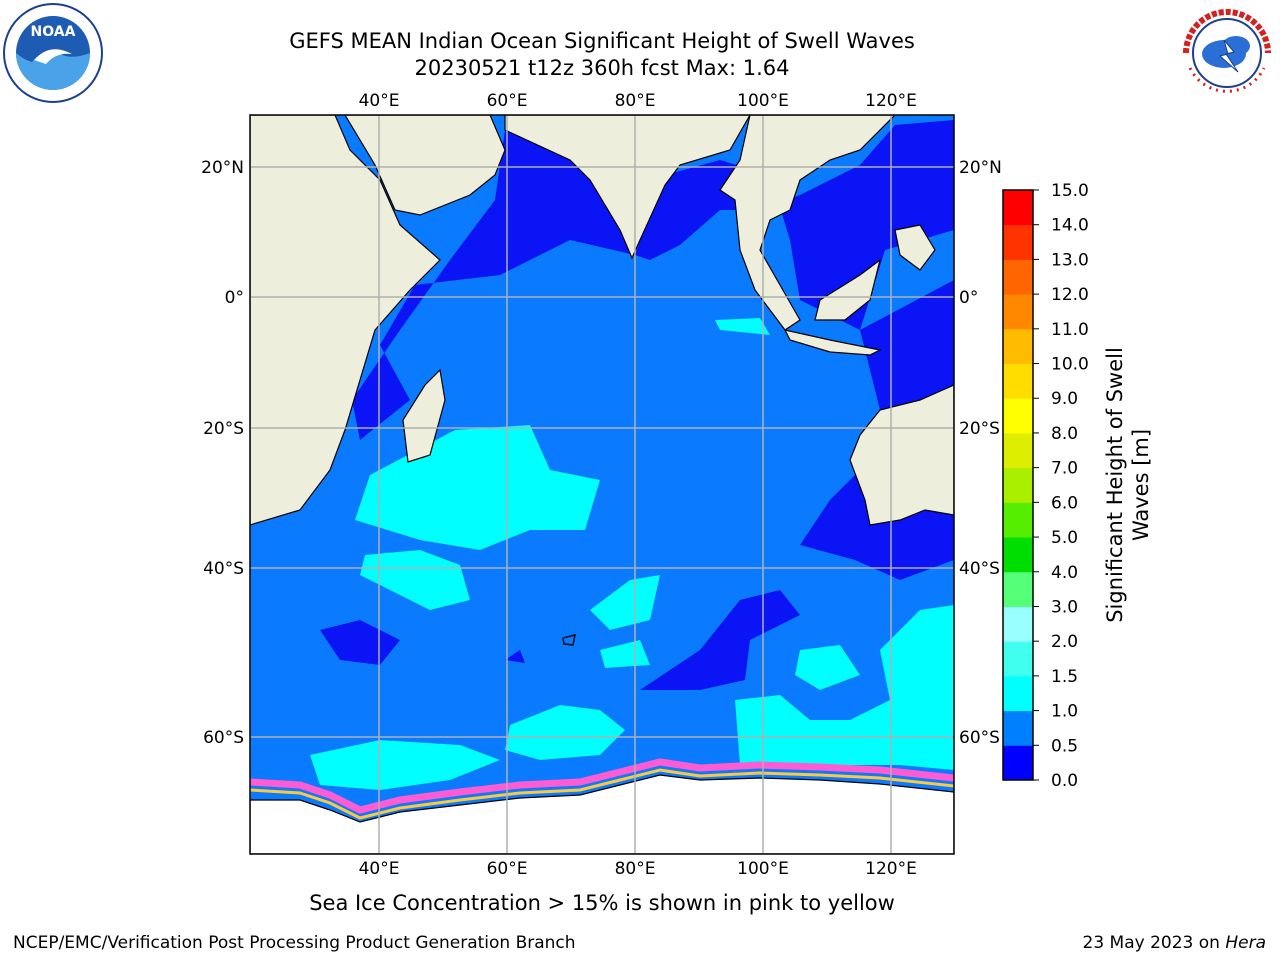 Image resolution: width=1280 pixels, height=960 pixels. What do you see at coordinates (901, 455) in the screenshot?
I see `land-australia` at bounding box center [901, 455].